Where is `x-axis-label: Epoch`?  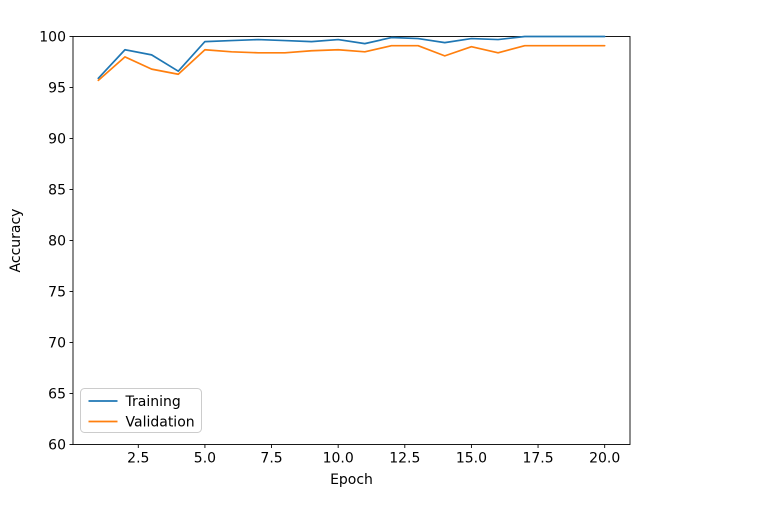
x-axis-label: Epoch is located at coordinates (351, 480).